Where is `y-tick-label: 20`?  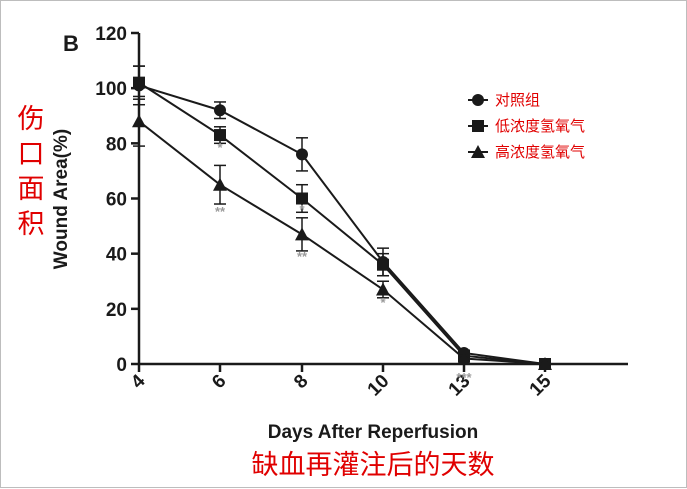 y-tick-label: 20 is located at coordinates (116, 310).